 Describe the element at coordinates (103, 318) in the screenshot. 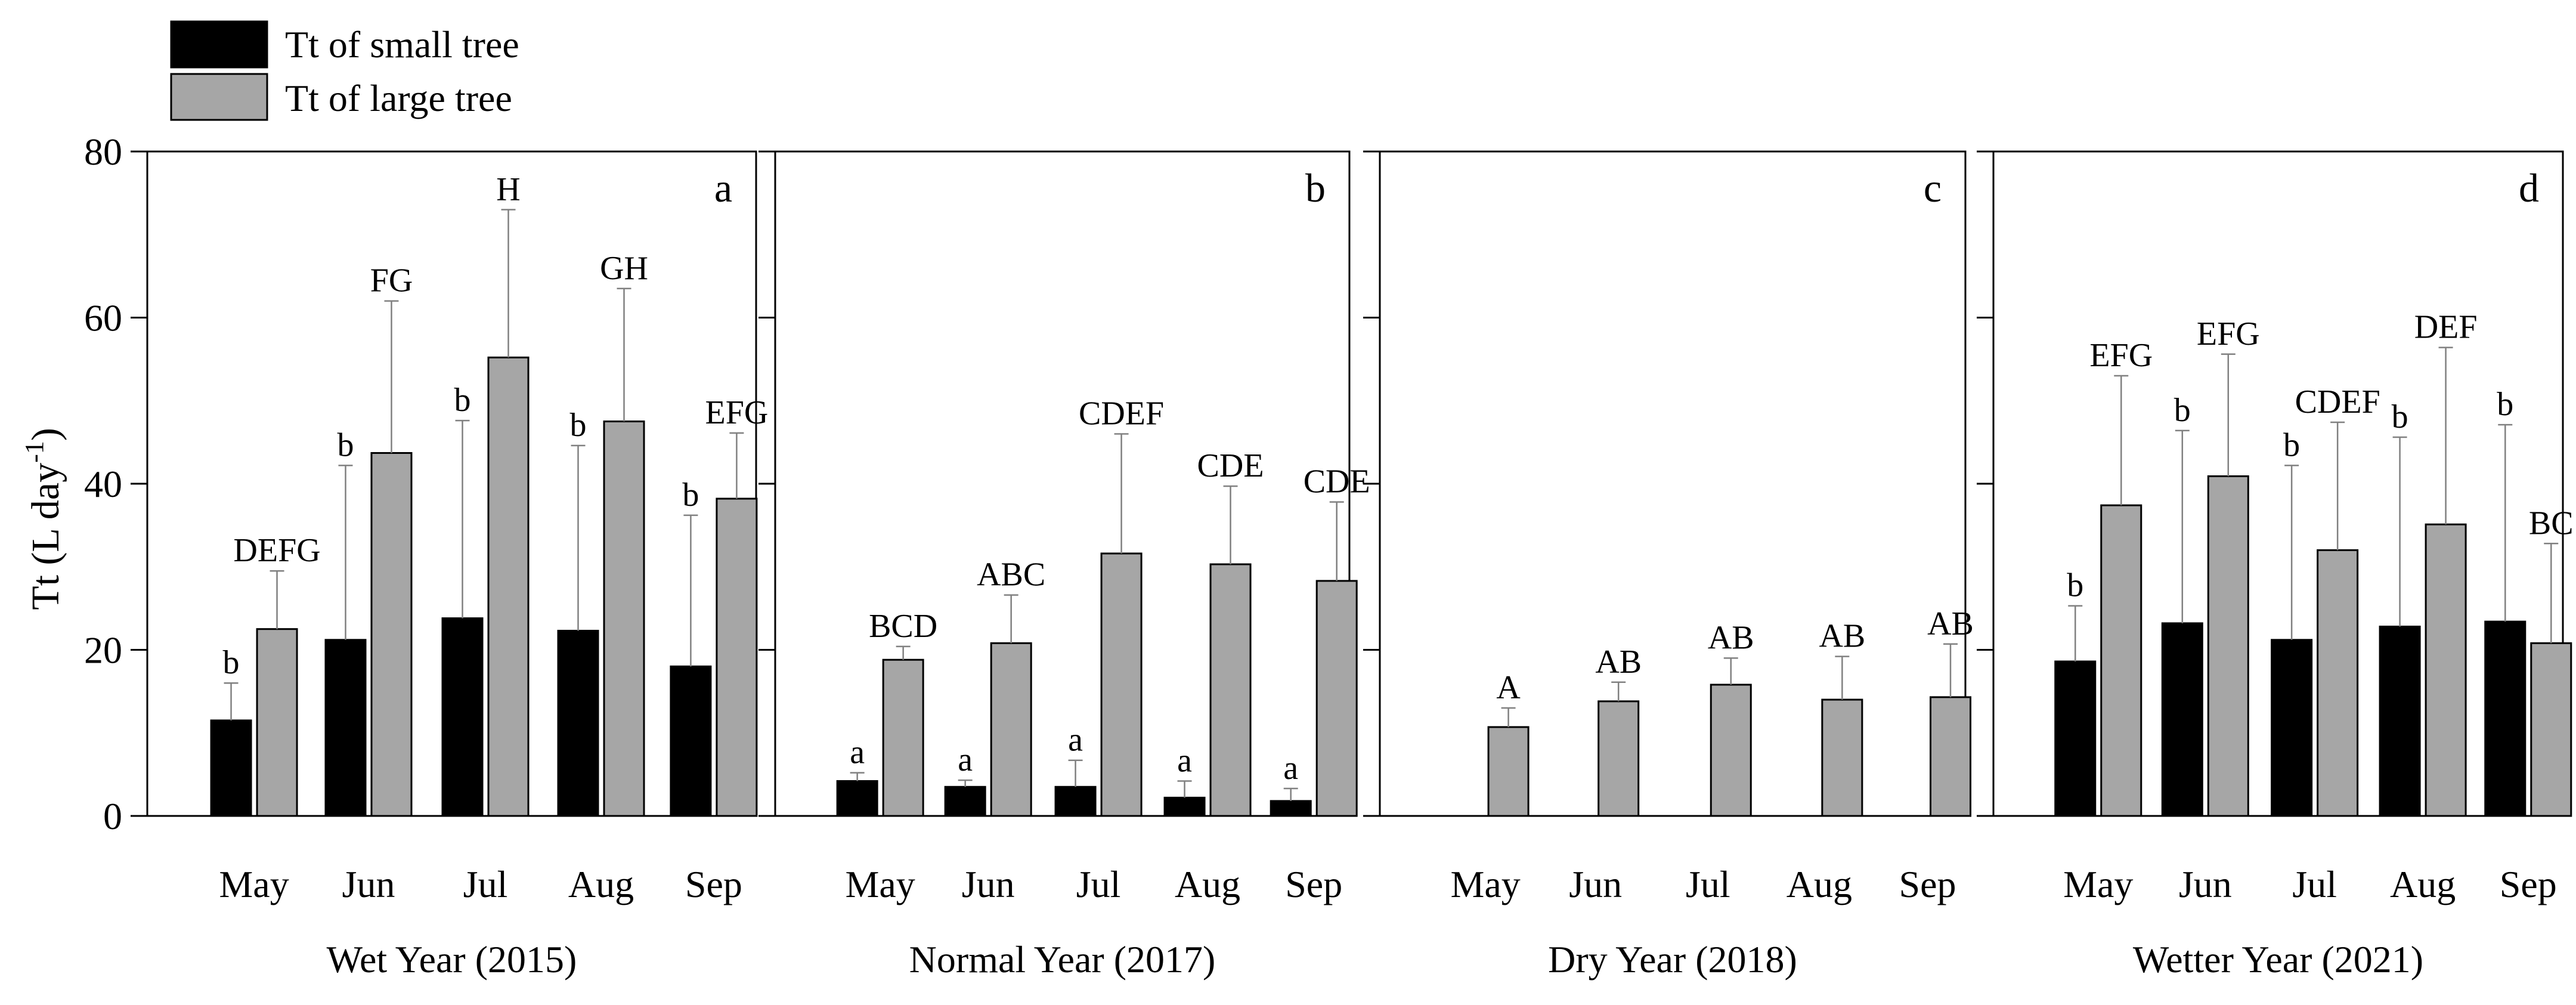

I see `y-tick-label: 60` at that location.